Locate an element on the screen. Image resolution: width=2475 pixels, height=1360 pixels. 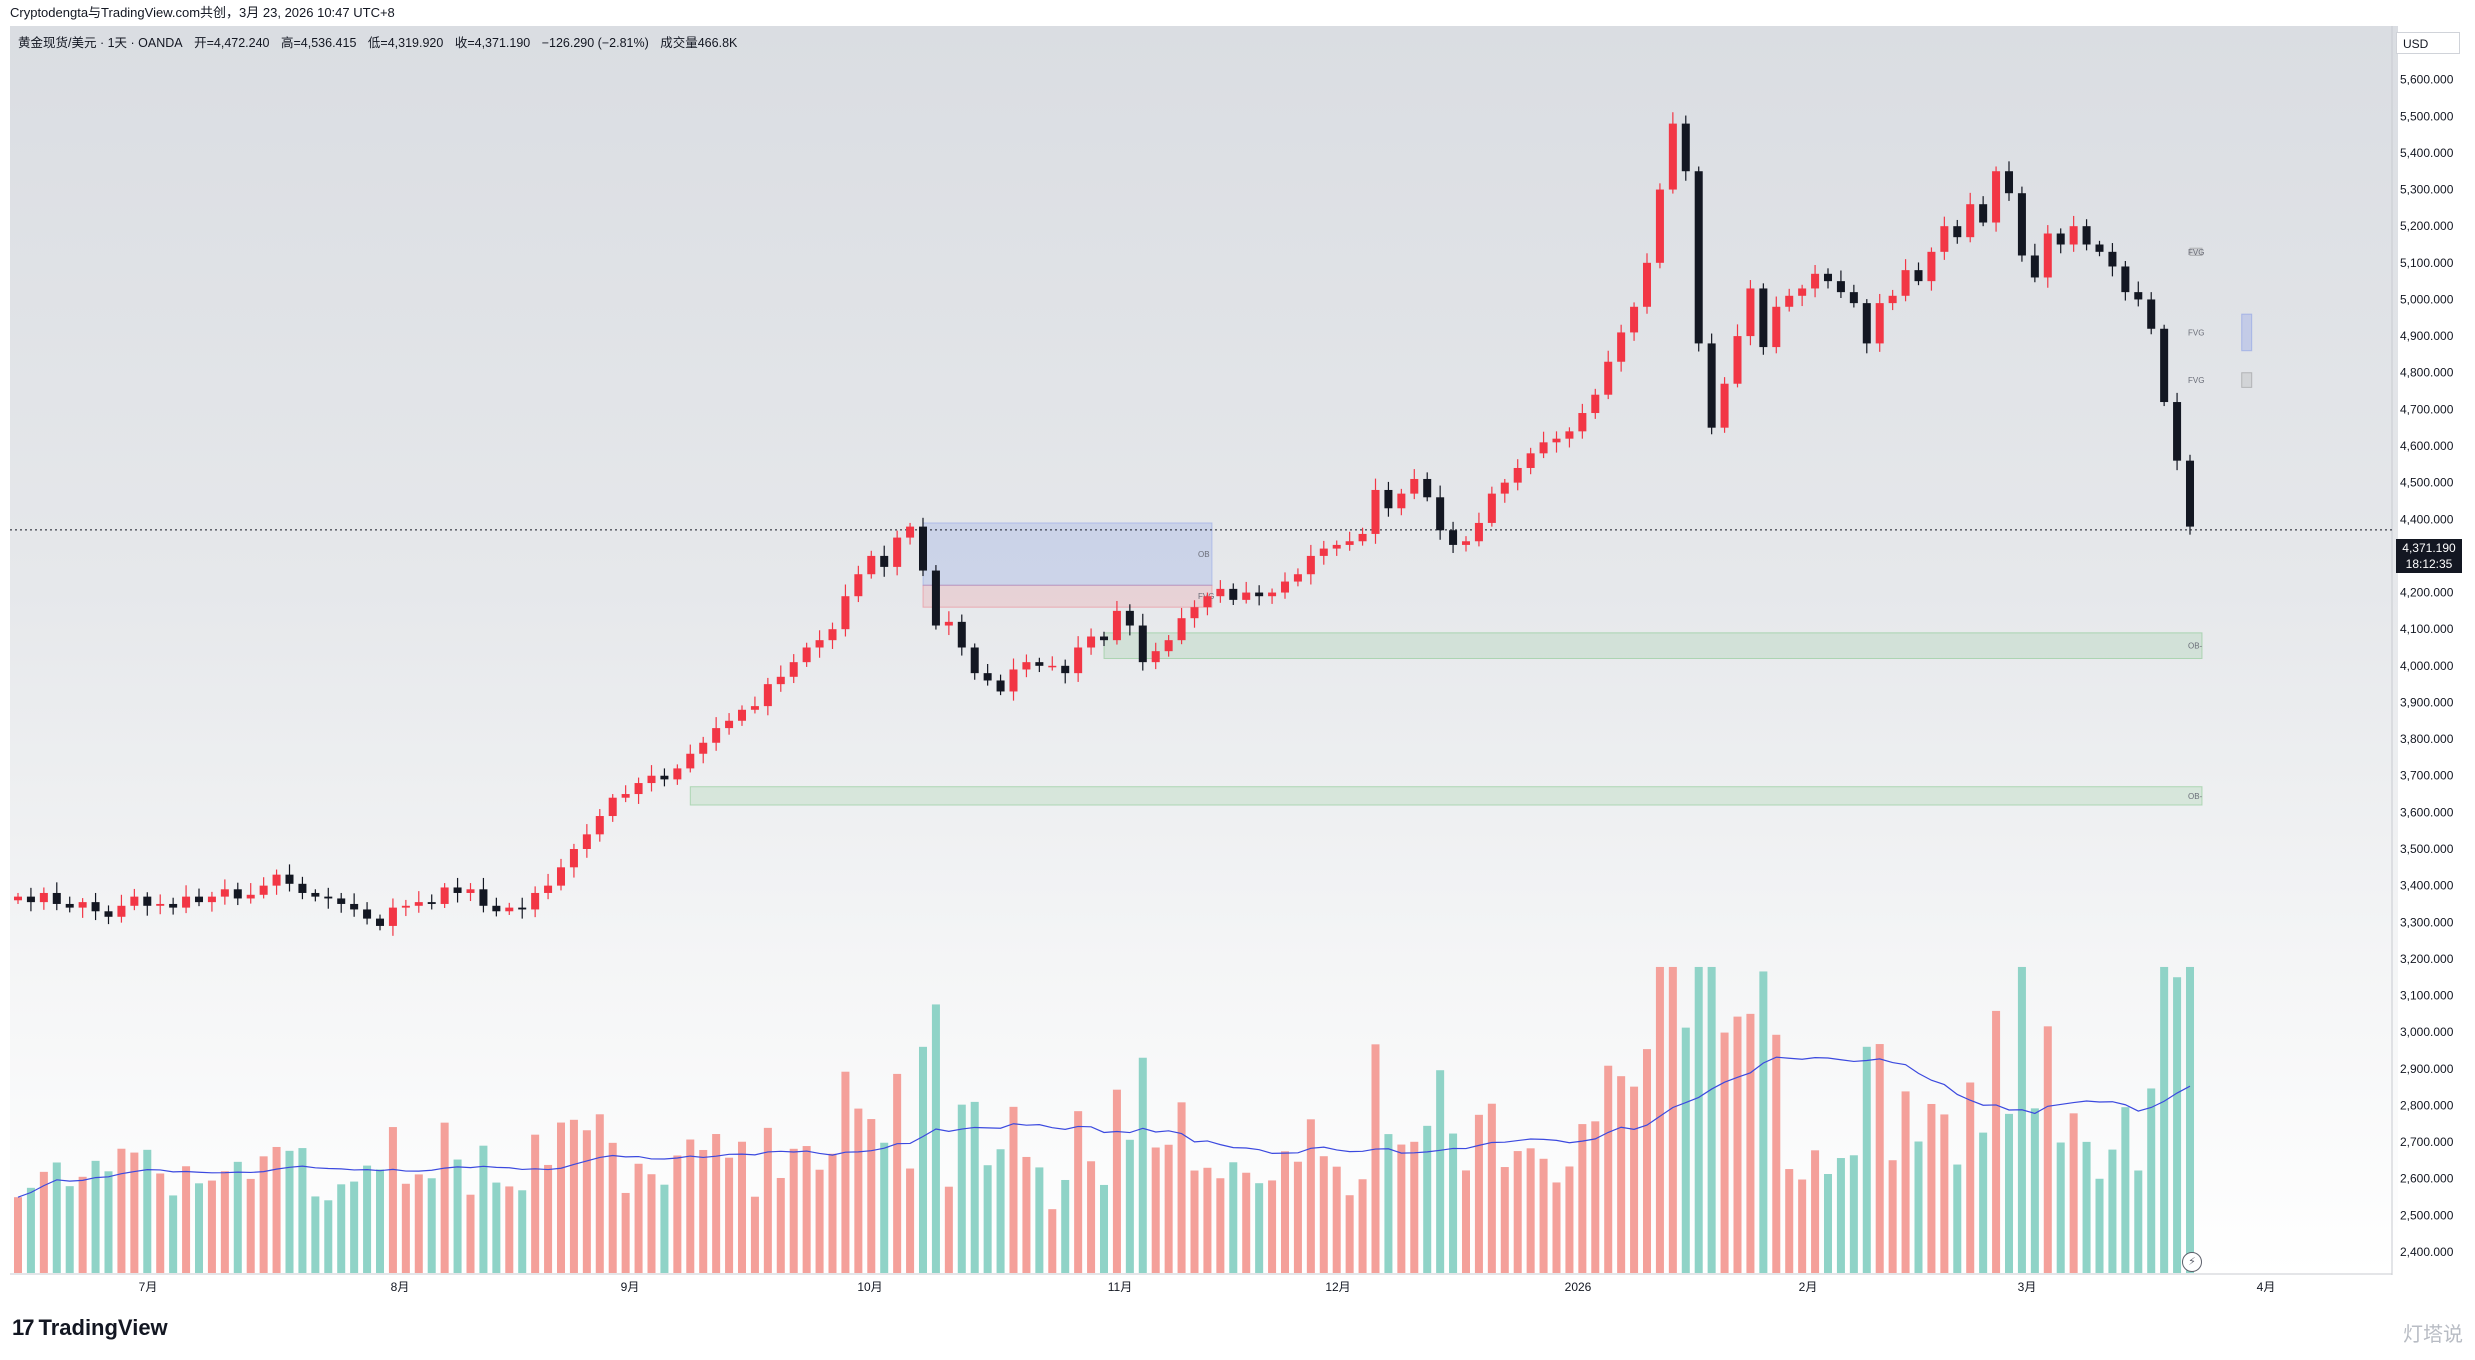
zone-label: OB- is located at coordinates (2195, 796).